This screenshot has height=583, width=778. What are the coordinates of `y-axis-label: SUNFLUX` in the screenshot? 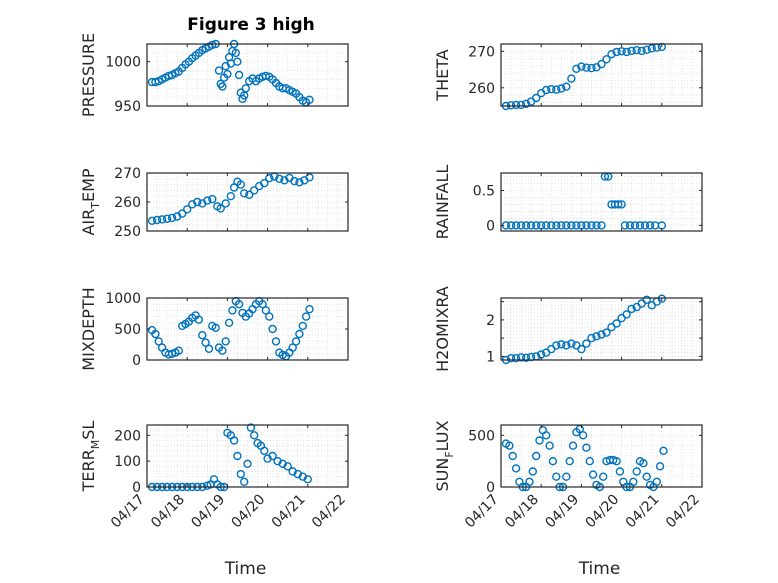 It's located at (444, 455).